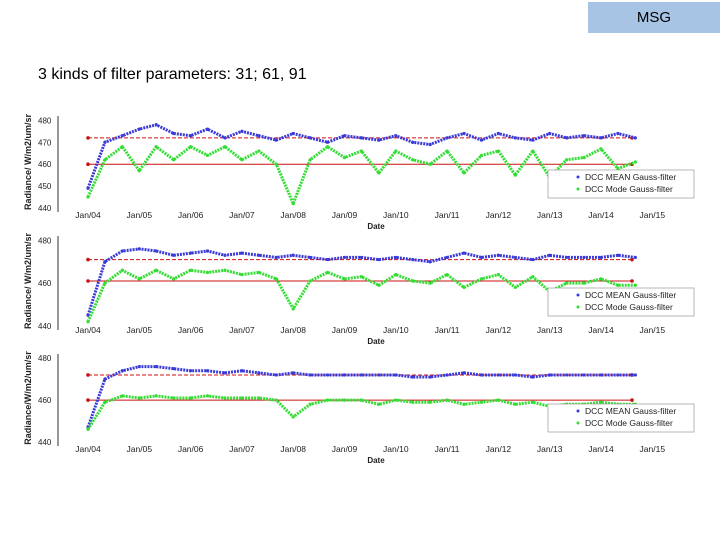 The width and height of the screenshot is (720, 540). I want to click on x-tick-label: Jan/06, so click(191, 330).